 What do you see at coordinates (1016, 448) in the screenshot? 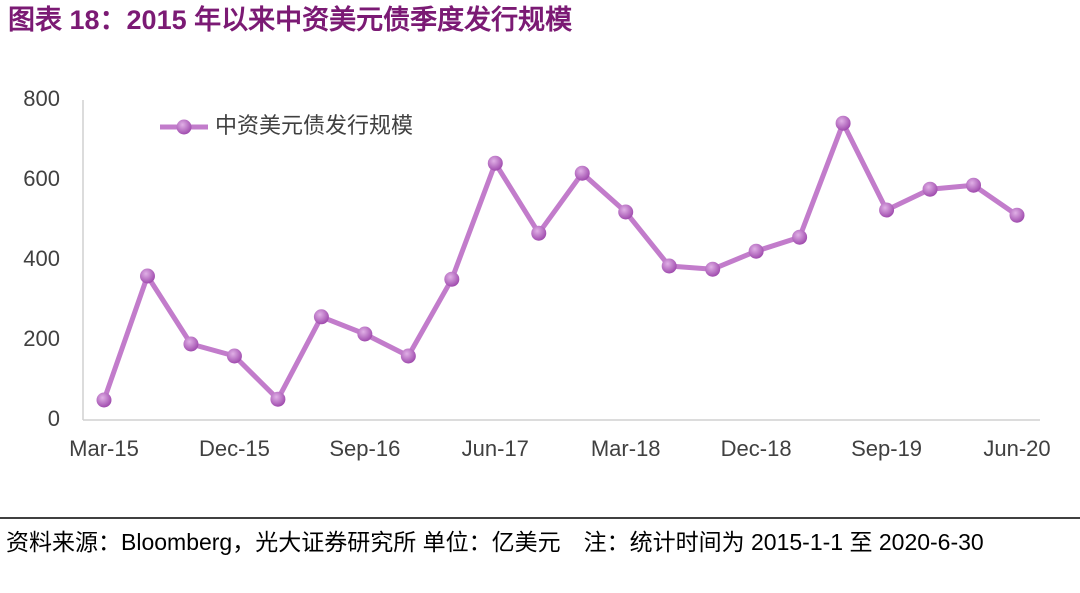
I see `x-tick-label: Jun-20` at bounding box center [1016, 448].